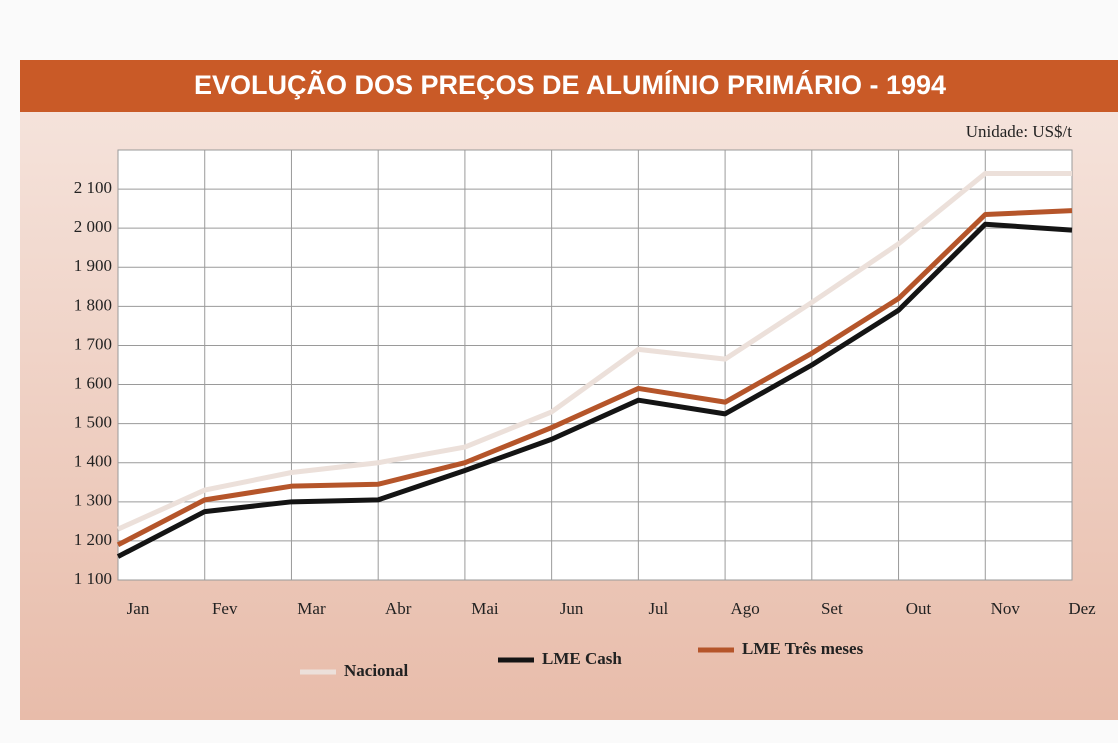 The height and width of the screenshot is (743, 1118). Describe the element at coordinates (376, 670) in the screenshot. I see `legend-label: Nacional` at that location.